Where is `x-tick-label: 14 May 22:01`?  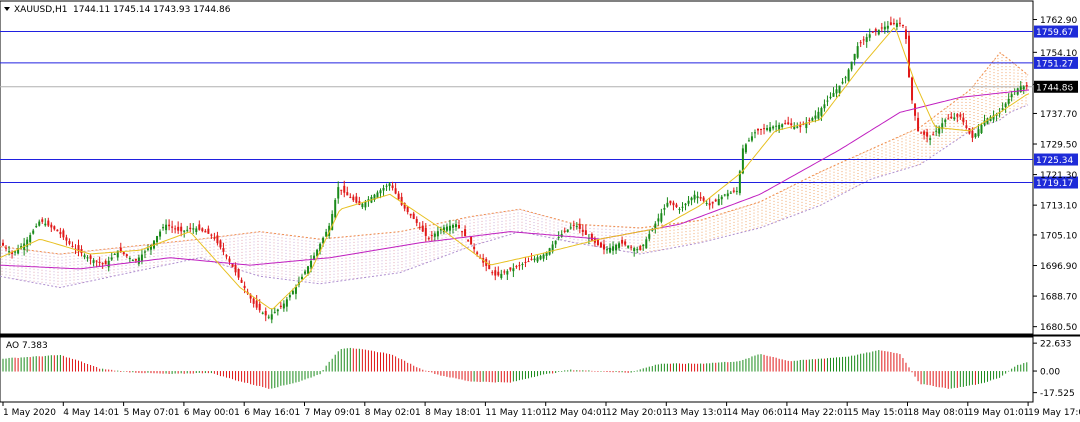 x-tick-label: 14 May 22:01 is located at coordinates (818, 413).